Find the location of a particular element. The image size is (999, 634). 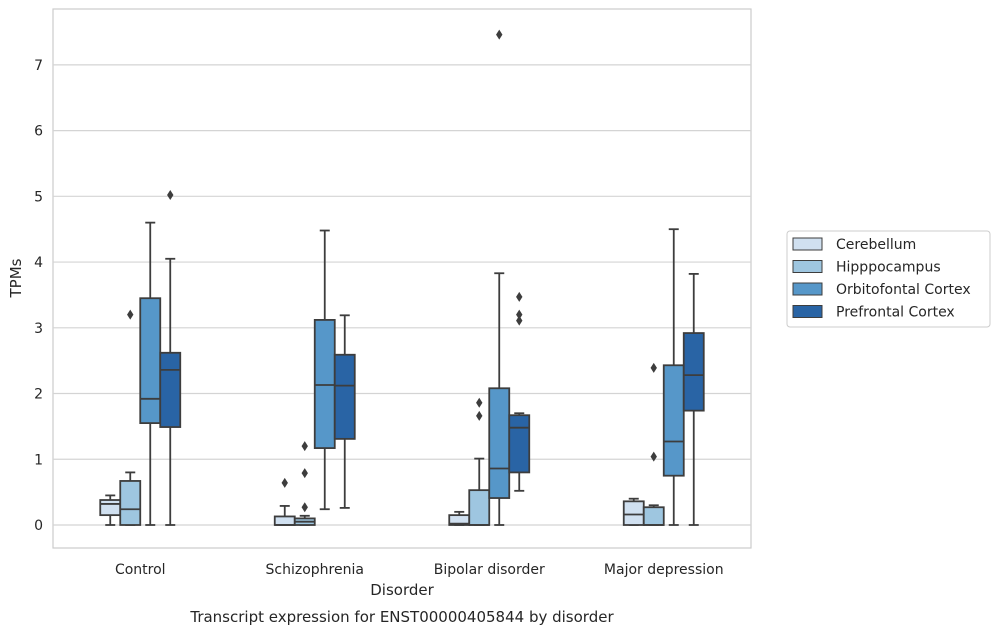

y-tick-label: 5 is located at coordinates (38, 197).